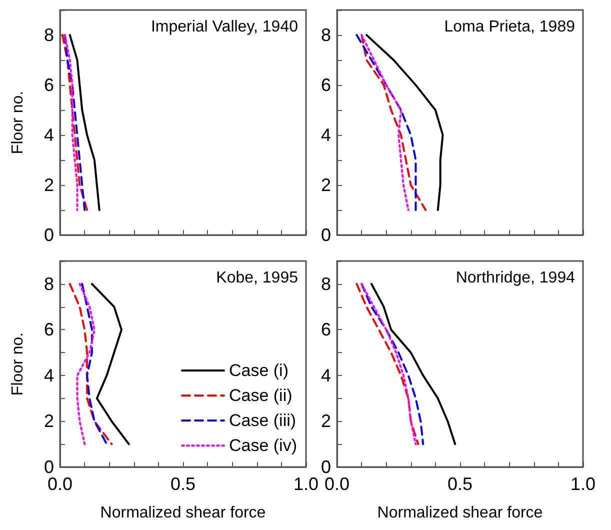 This screenshot has width=611, height=530. Describe the element at coordinates (260, 395) in the screenshot. I see `legend-label: Case (ii)` at that location.